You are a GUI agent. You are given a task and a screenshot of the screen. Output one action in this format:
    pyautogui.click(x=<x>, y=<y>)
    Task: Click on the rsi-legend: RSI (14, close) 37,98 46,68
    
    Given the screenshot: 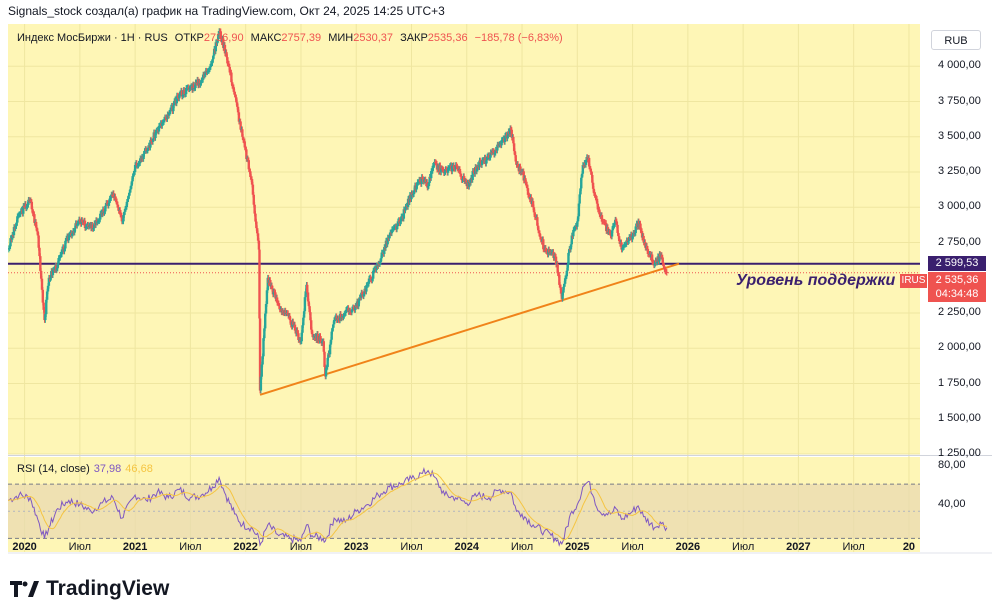 What is the action you would take?
    pyautogui.click(x=85, y=469)
    